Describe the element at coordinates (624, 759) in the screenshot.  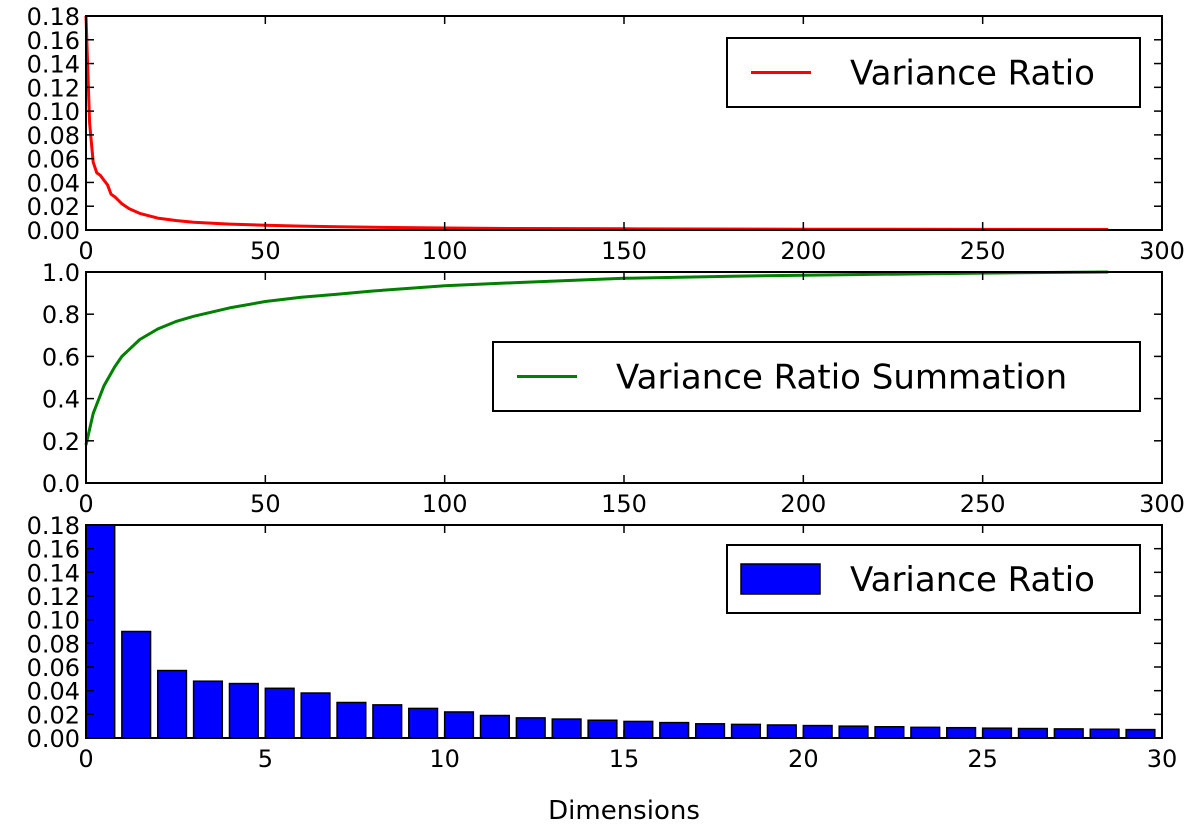
I see `x-tick-label: 15` at that location.